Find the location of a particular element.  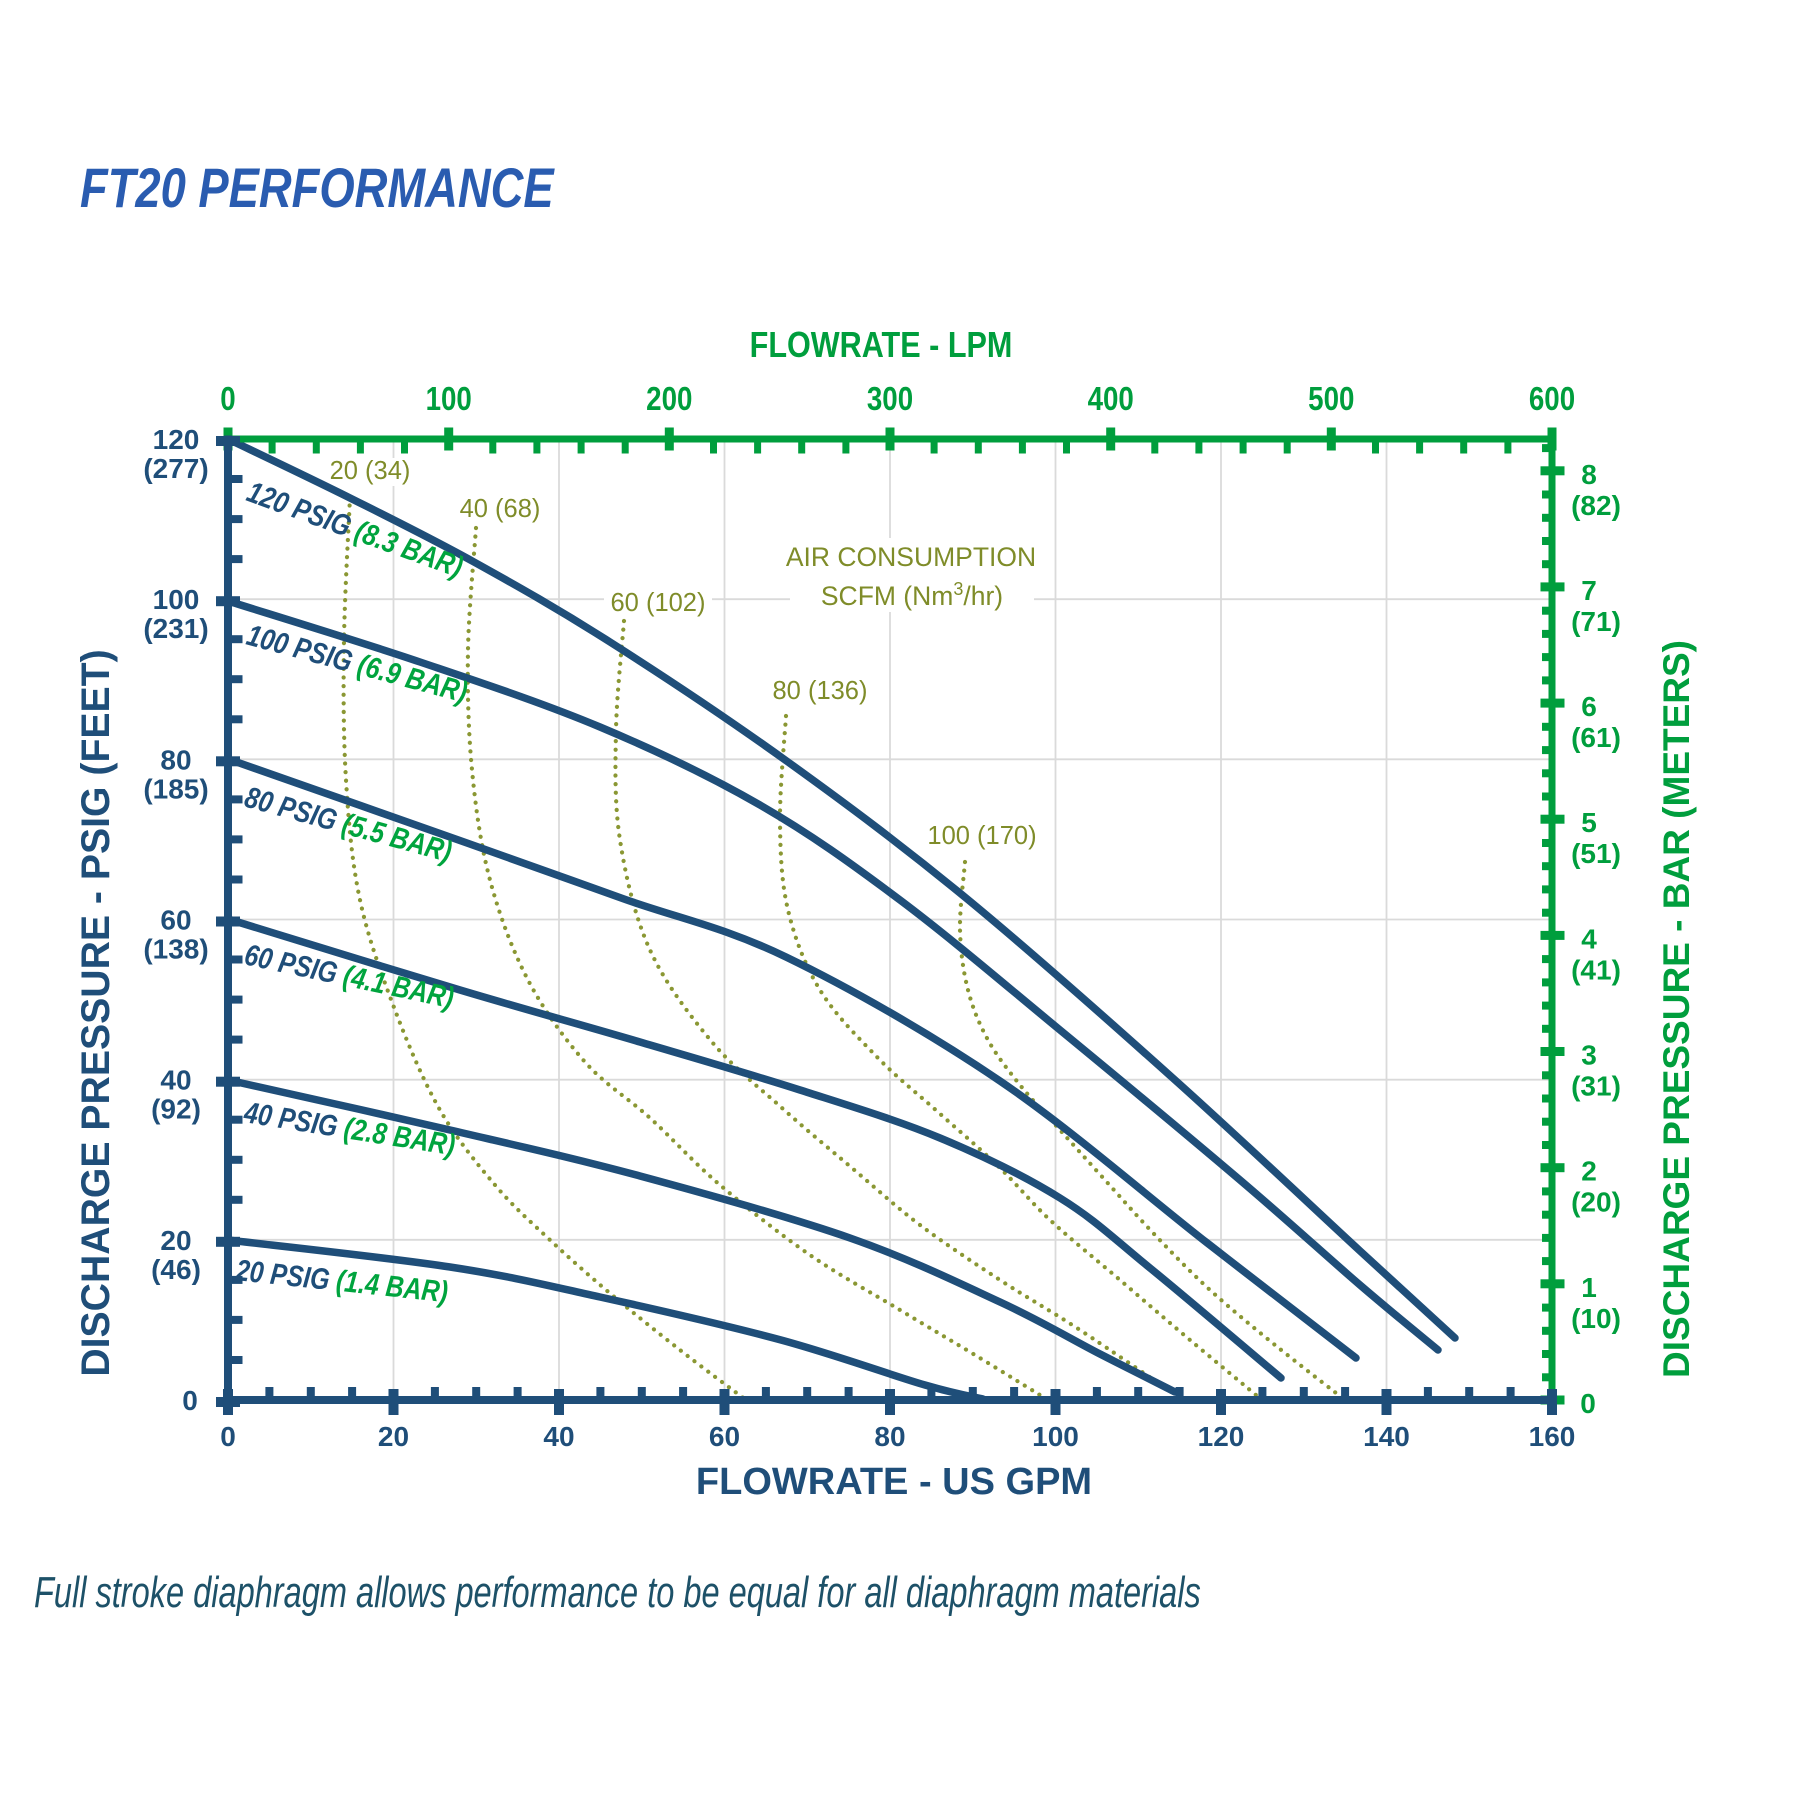

svg-text: 400 is located at coordinates (1111, 399).